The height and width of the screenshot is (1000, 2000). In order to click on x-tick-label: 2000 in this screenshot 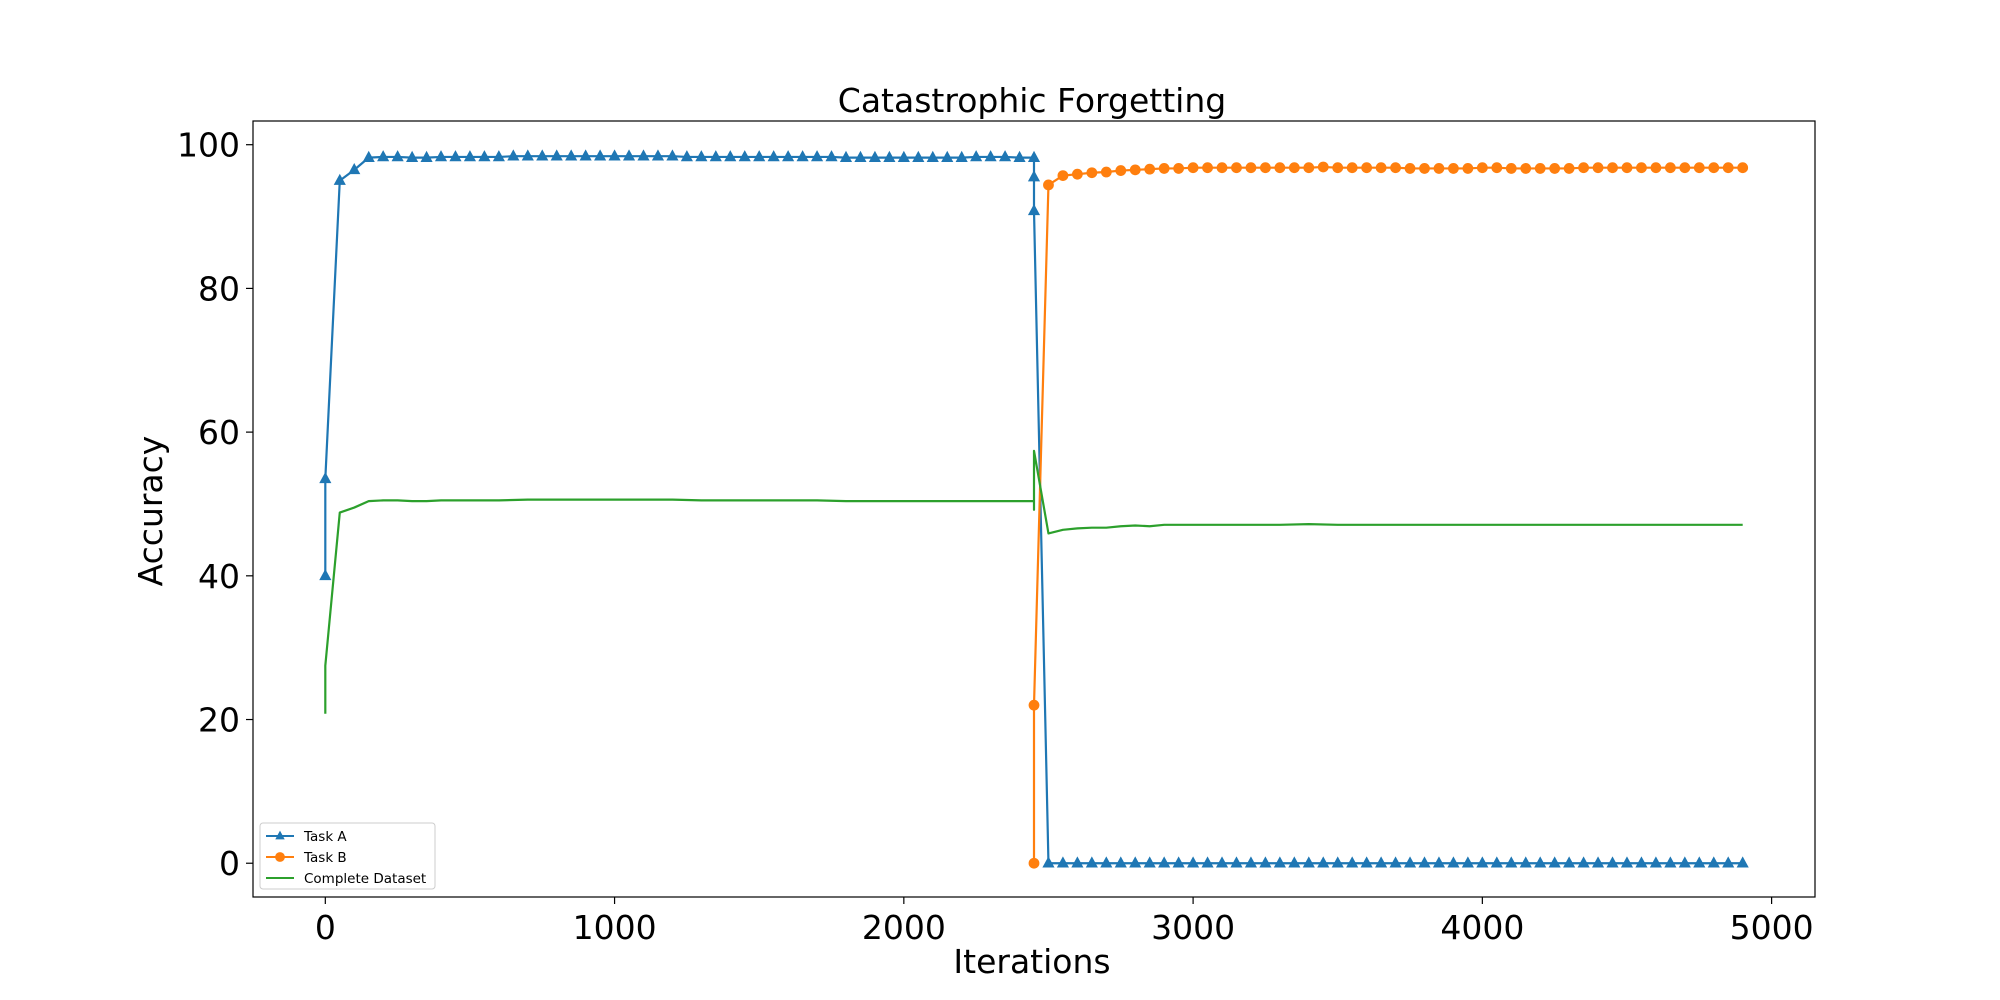, I will do `click(904, 927)`.